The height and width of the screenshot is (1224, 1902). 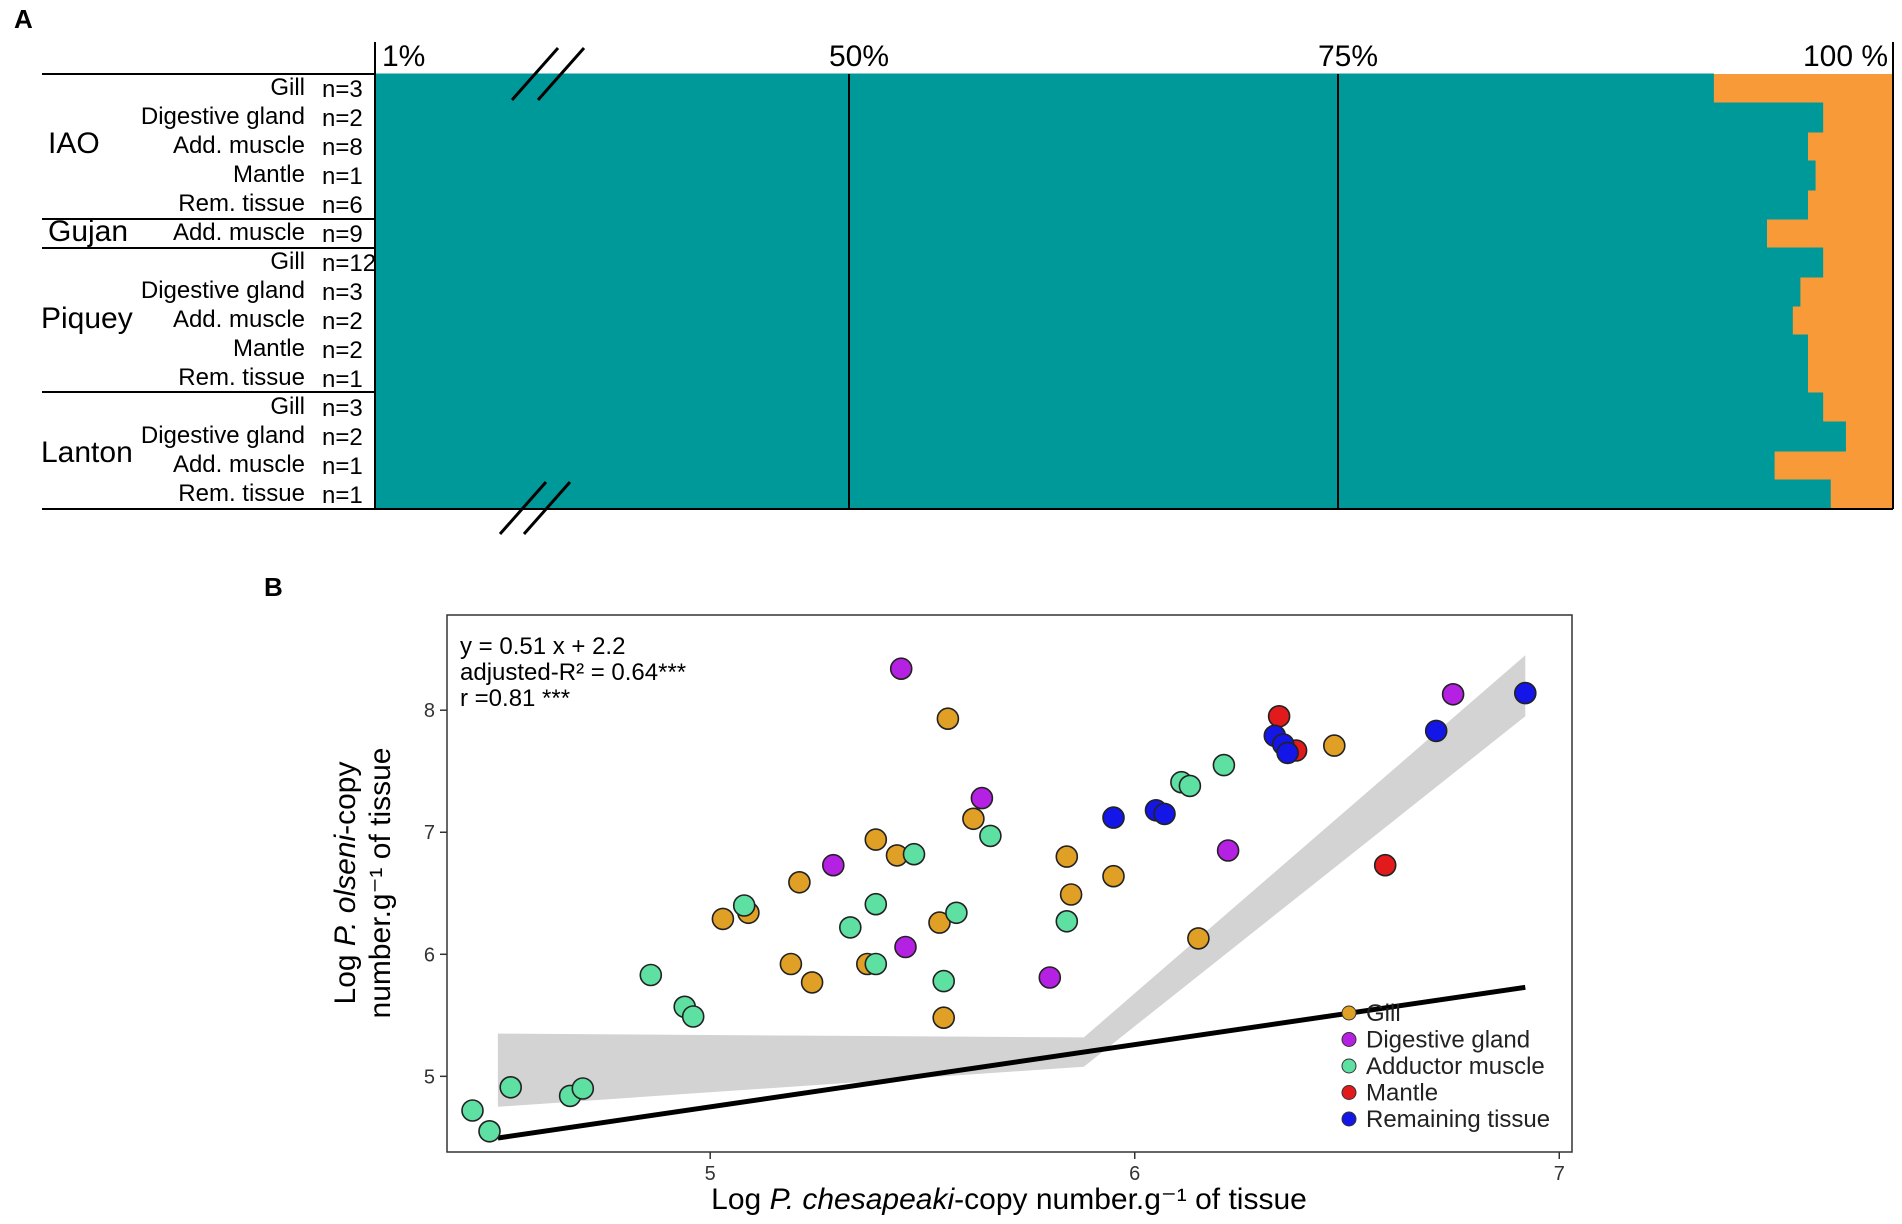 What do you see at coordinates (1349, 1092) in the screenshot?
I see `legend-swatch-mantle` at bounding box center [1349, 1092].